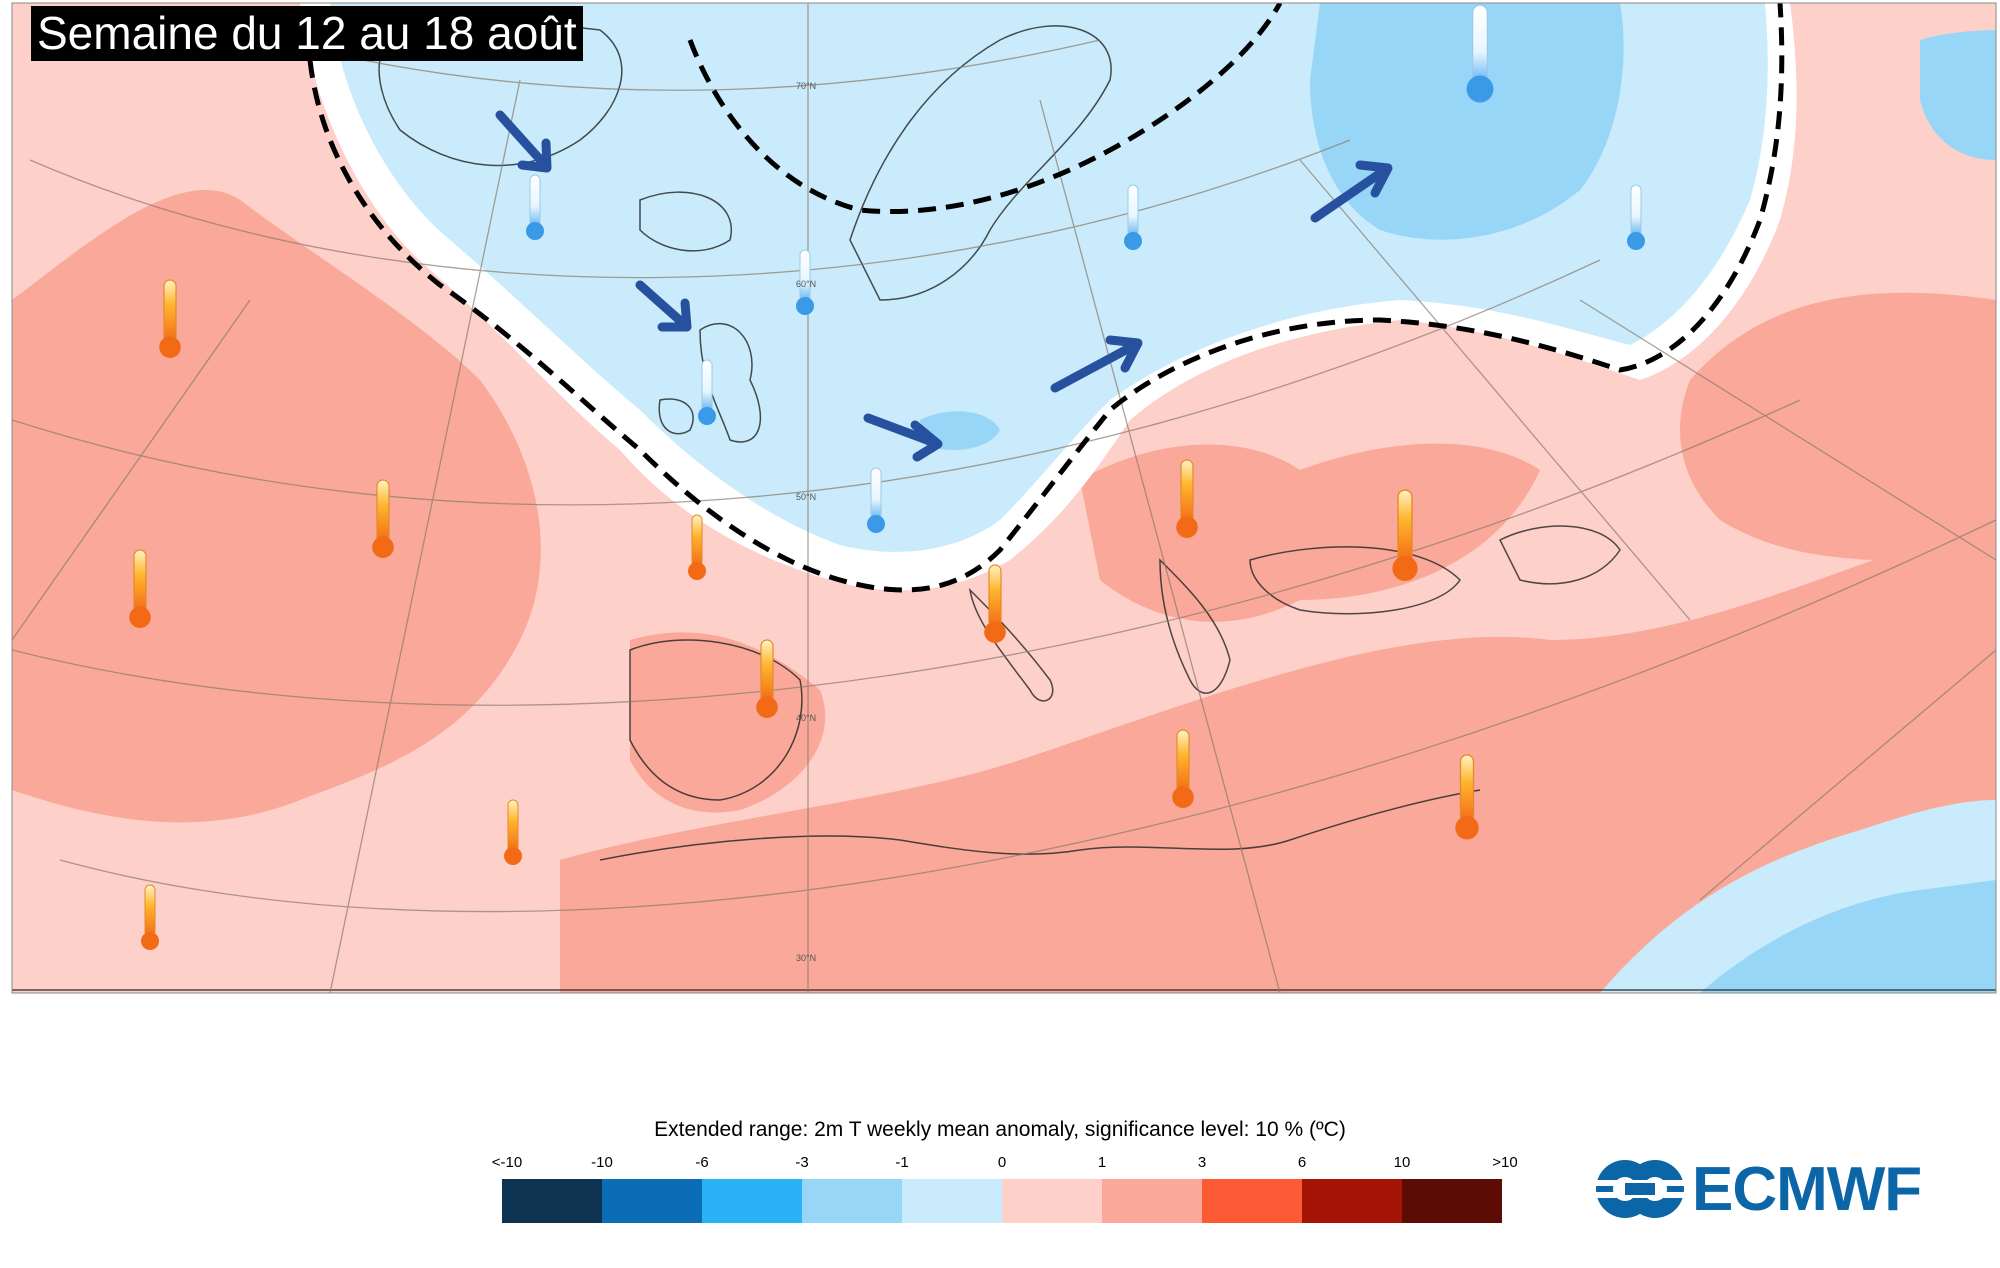  What do you see at coordinates (1807, 1189) in the screenshot?
I see `ecmwf-logo-text: ECMWF` at bounding box center [1807, 1189].